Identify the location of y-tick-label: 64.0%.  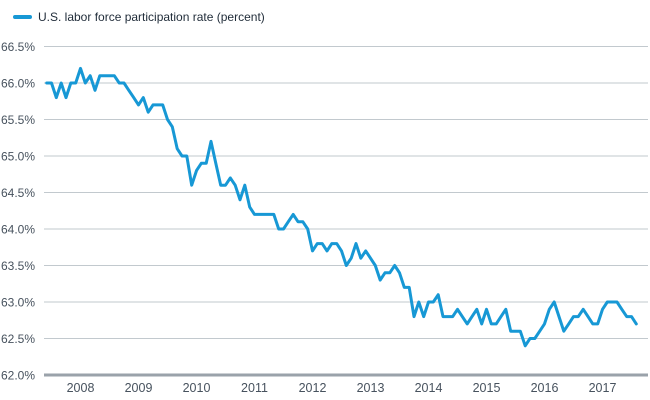
(18, 230).